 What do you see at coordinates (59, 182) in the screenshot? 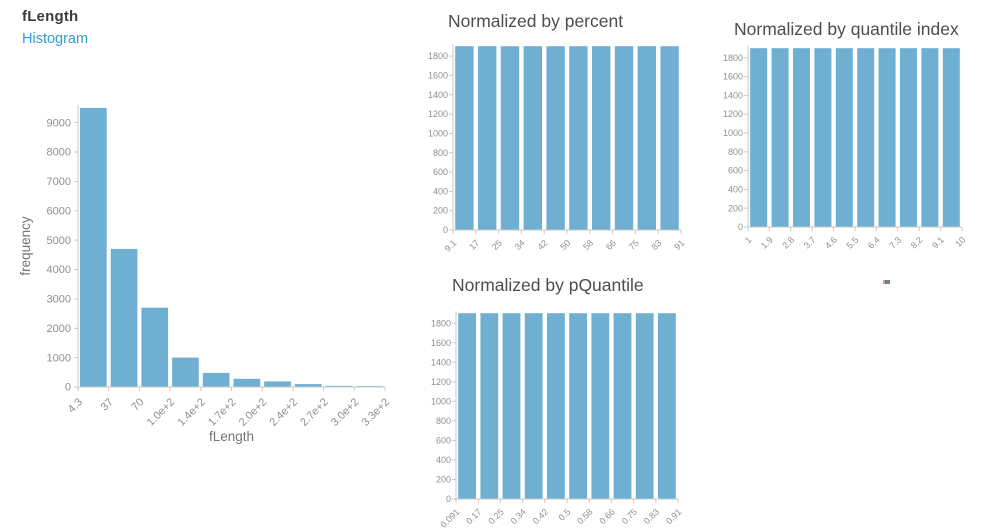
I see `y-tick-label: 7000` at bounding box center [59, 182].